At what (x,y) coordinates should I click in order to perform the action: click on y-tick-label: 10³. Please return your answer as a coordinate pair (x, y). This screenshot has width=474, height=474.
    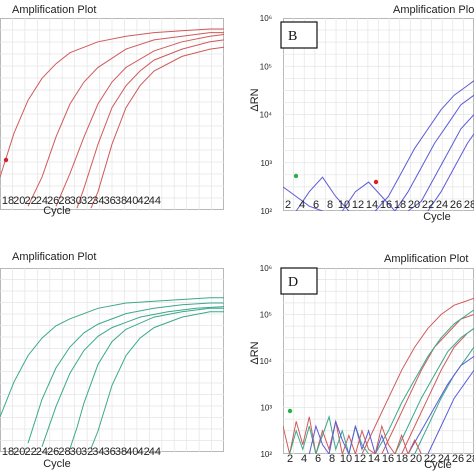
    Looking at the image, I should click on (266, 163).